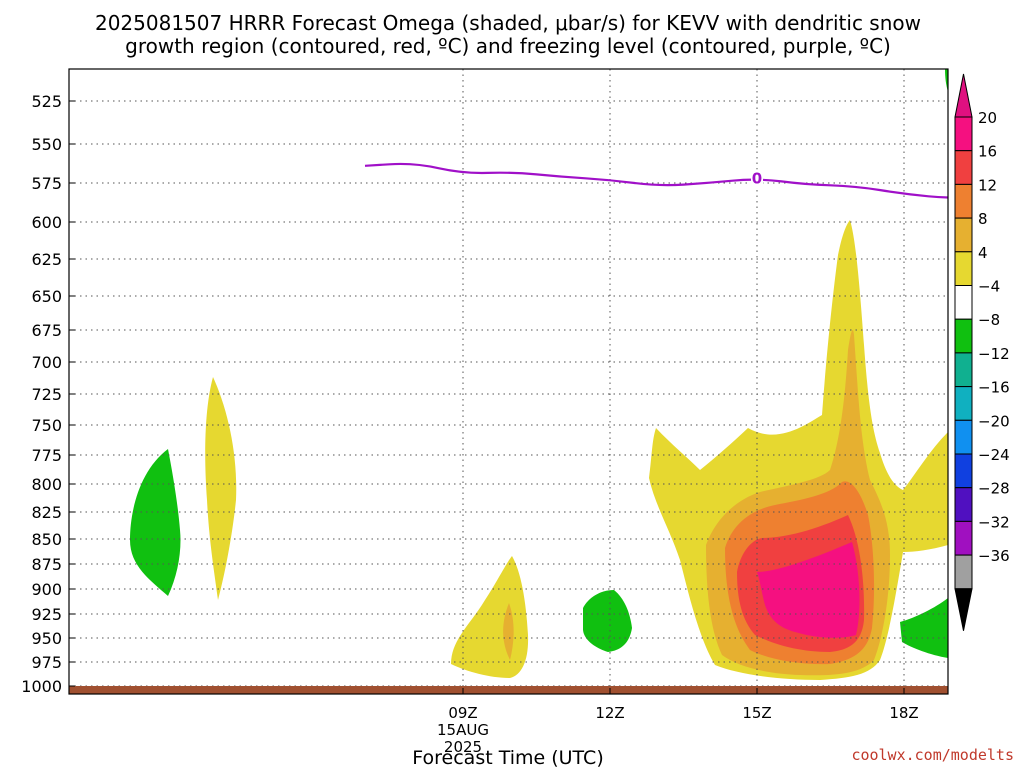 The height and width of the screenshot is (768, 1024). What do you see at coordinates (989, 320) in the screenshot?
I see `colorbar-label-6: −8` at bounding box center [989, 320].